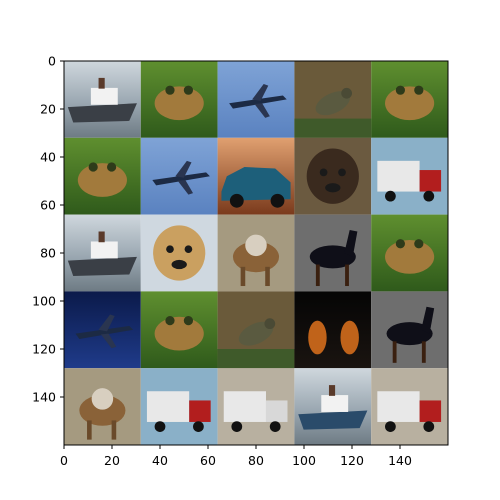 This screenshot has width=500, height=500. What do you see at coordinates (112, 460) in the screenshot?
I see `x-tick-label: 20` at bounding box center [112, 460].